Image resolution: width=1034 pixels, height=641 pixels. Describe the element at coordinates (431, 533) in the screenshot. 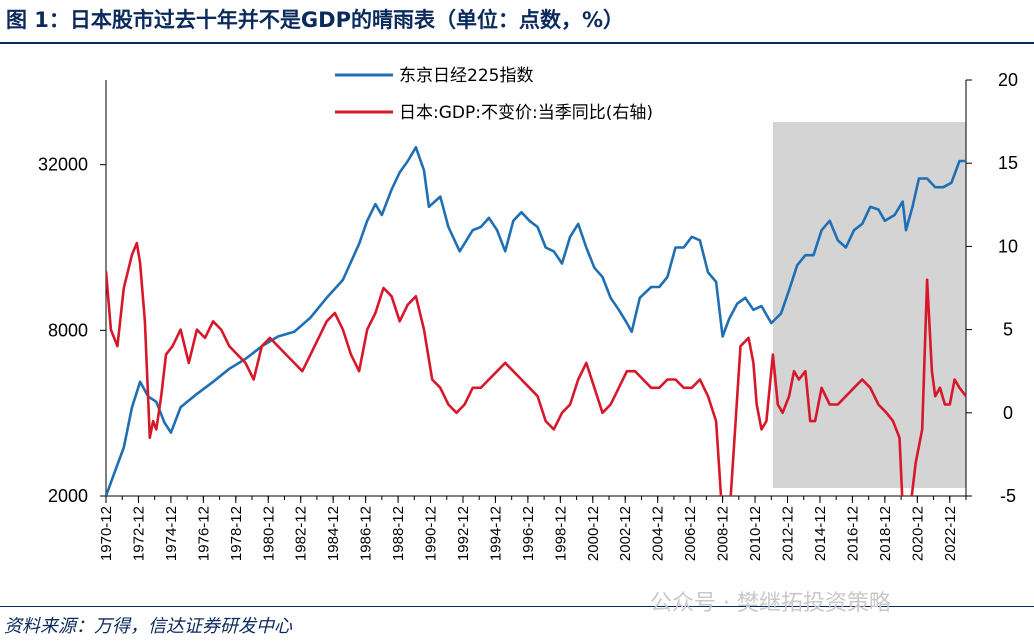

I see `x-tick-label: 1990-12` at that location.